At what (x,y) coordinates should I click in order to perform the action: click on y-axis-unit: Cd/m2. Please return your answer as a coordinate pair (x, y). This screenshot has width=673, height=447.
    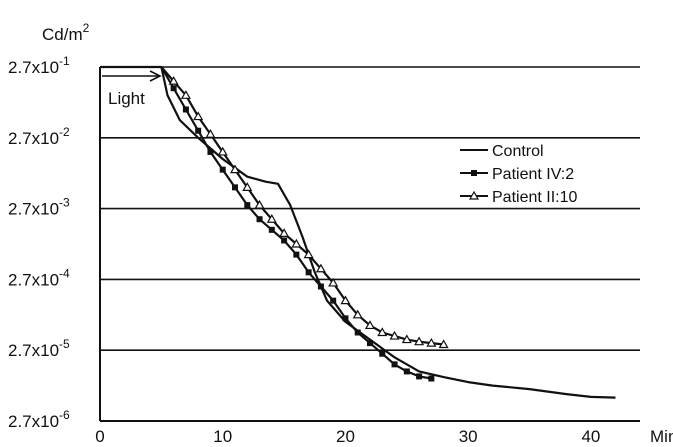
    Looking at the image, I should click on (66, 32).